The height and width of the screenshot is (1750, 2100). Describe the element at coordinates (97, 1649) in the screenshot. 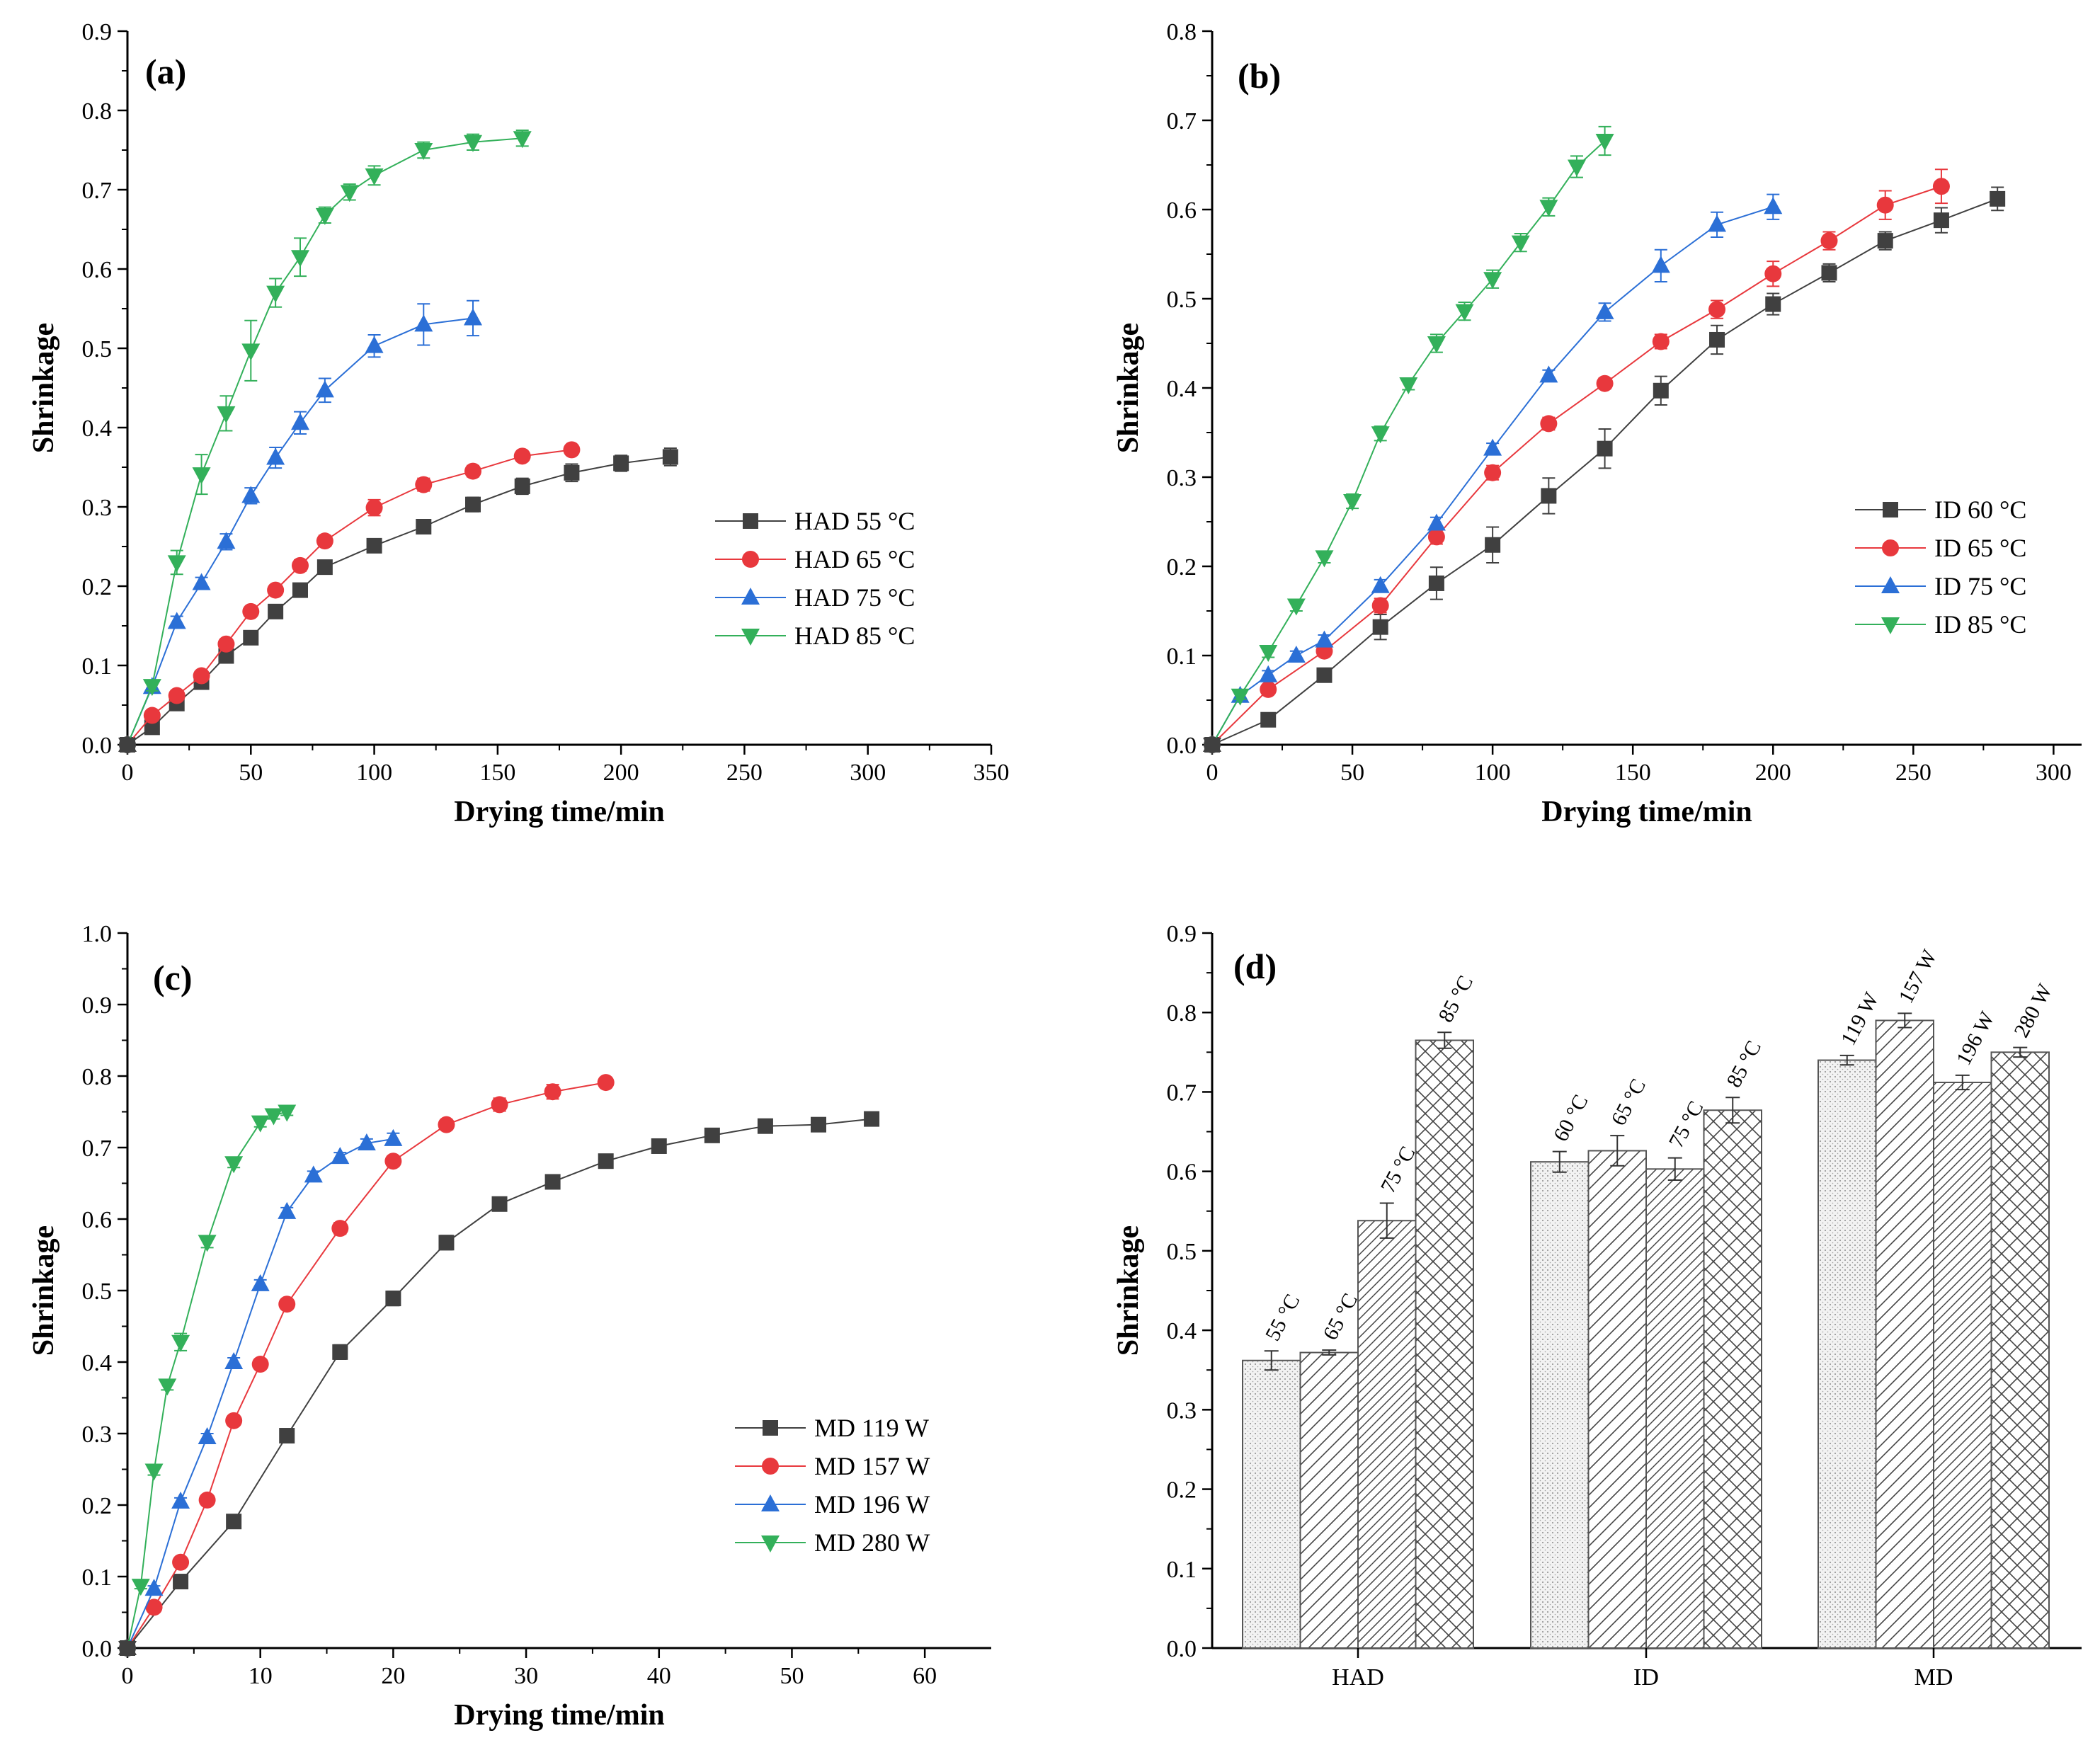

I see `y-tick-label: 0.0` at that location.